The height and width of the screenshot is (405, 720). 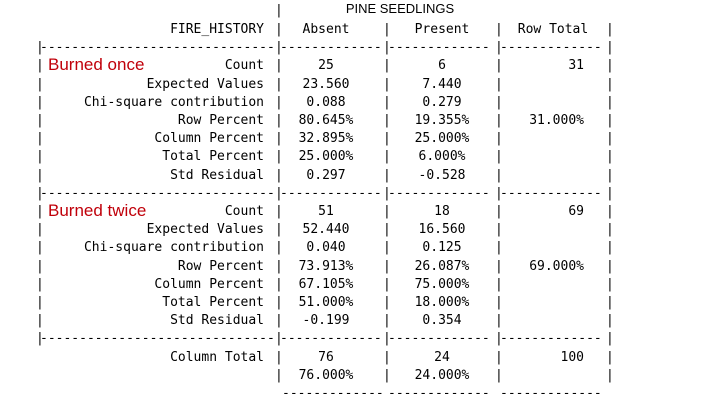 What do you see at coordinates (442, 157) in the screenshot?
I see `cell-present: 6.000%` at bounding box center [442, 157].